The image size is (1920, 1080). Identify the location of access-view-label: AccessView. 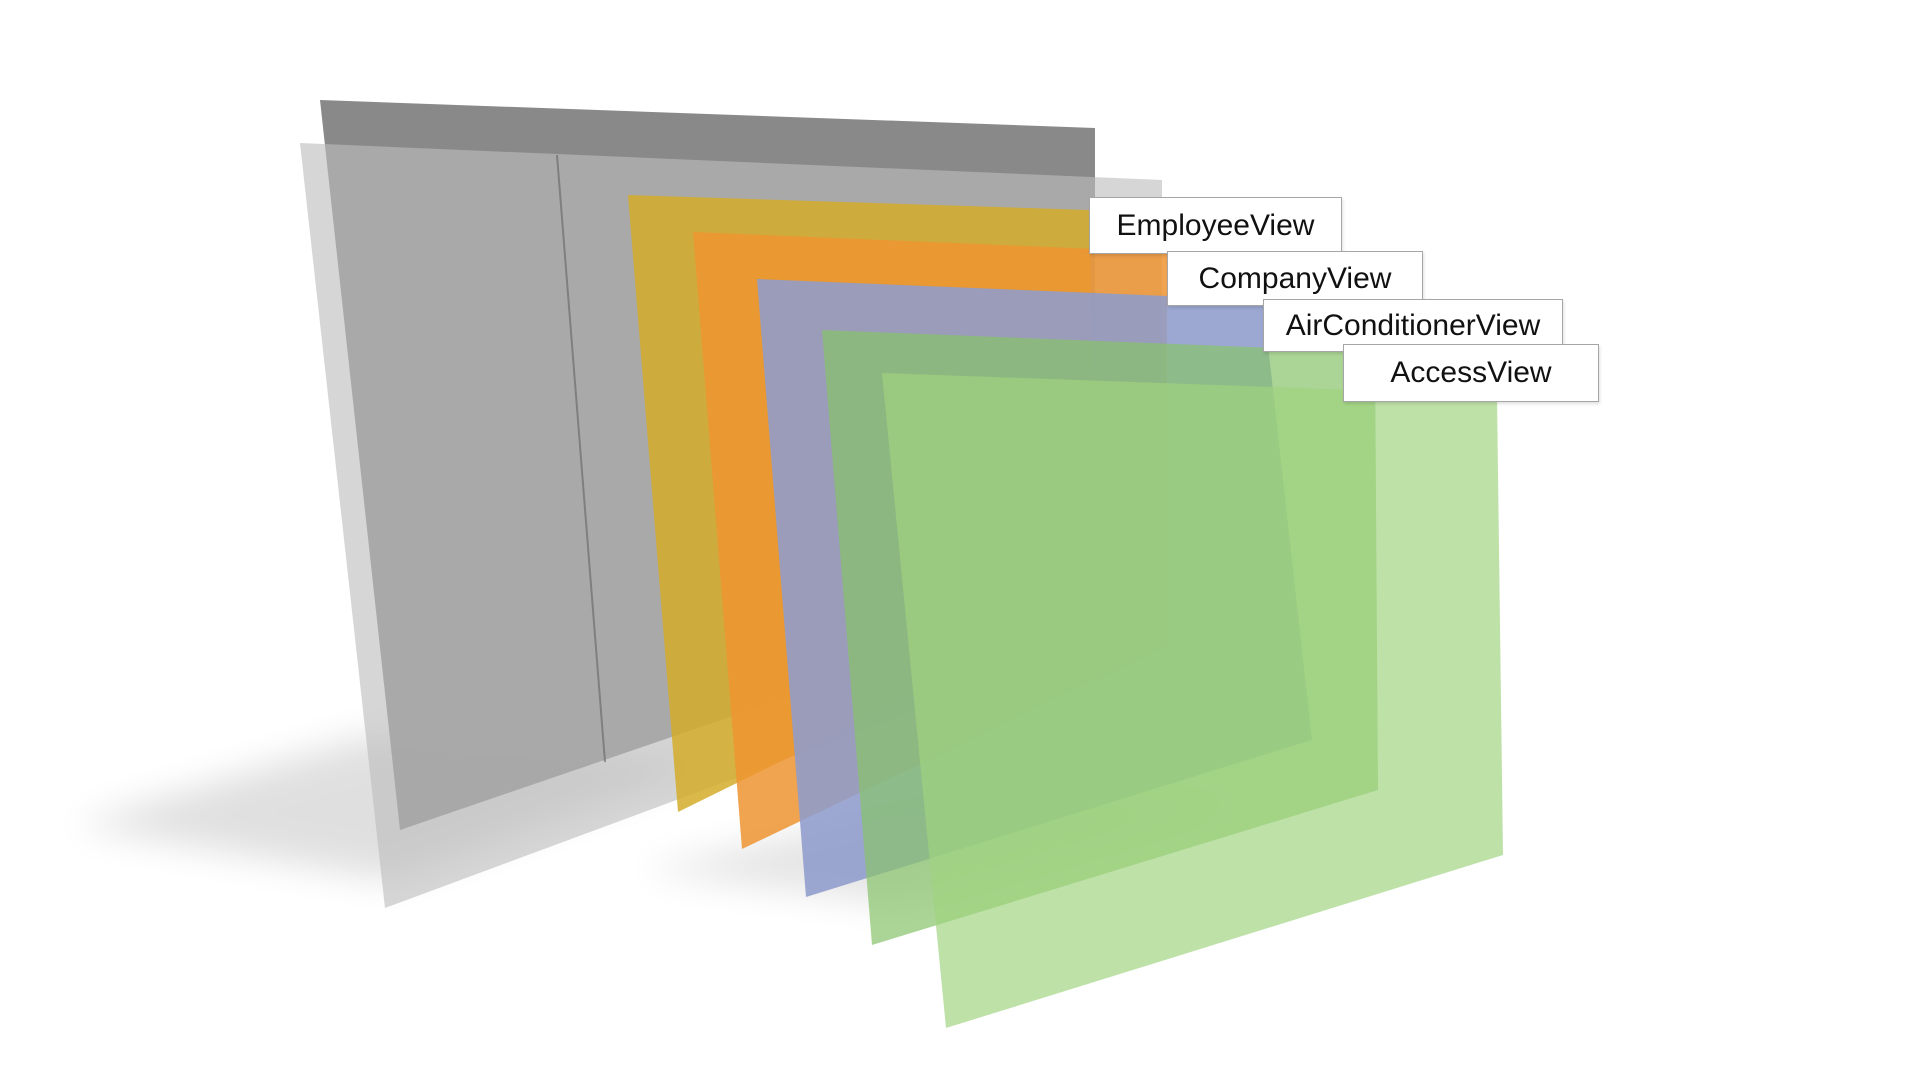
(1471, 373).